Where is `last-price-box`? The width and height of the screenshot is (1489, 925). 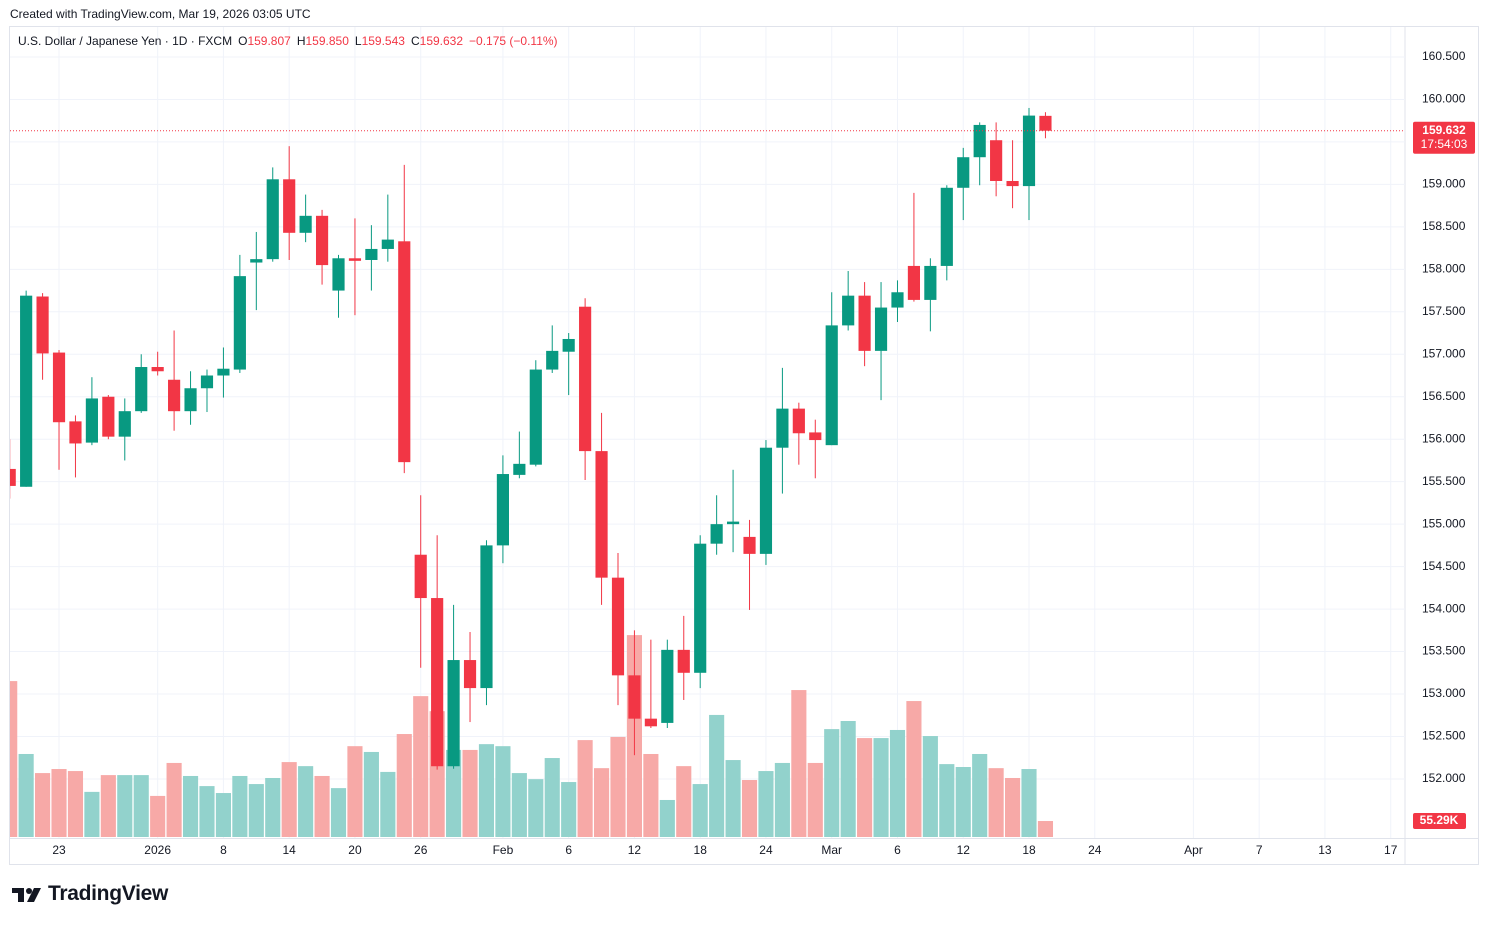 last-price-box is located at coordinates (1444, 137).